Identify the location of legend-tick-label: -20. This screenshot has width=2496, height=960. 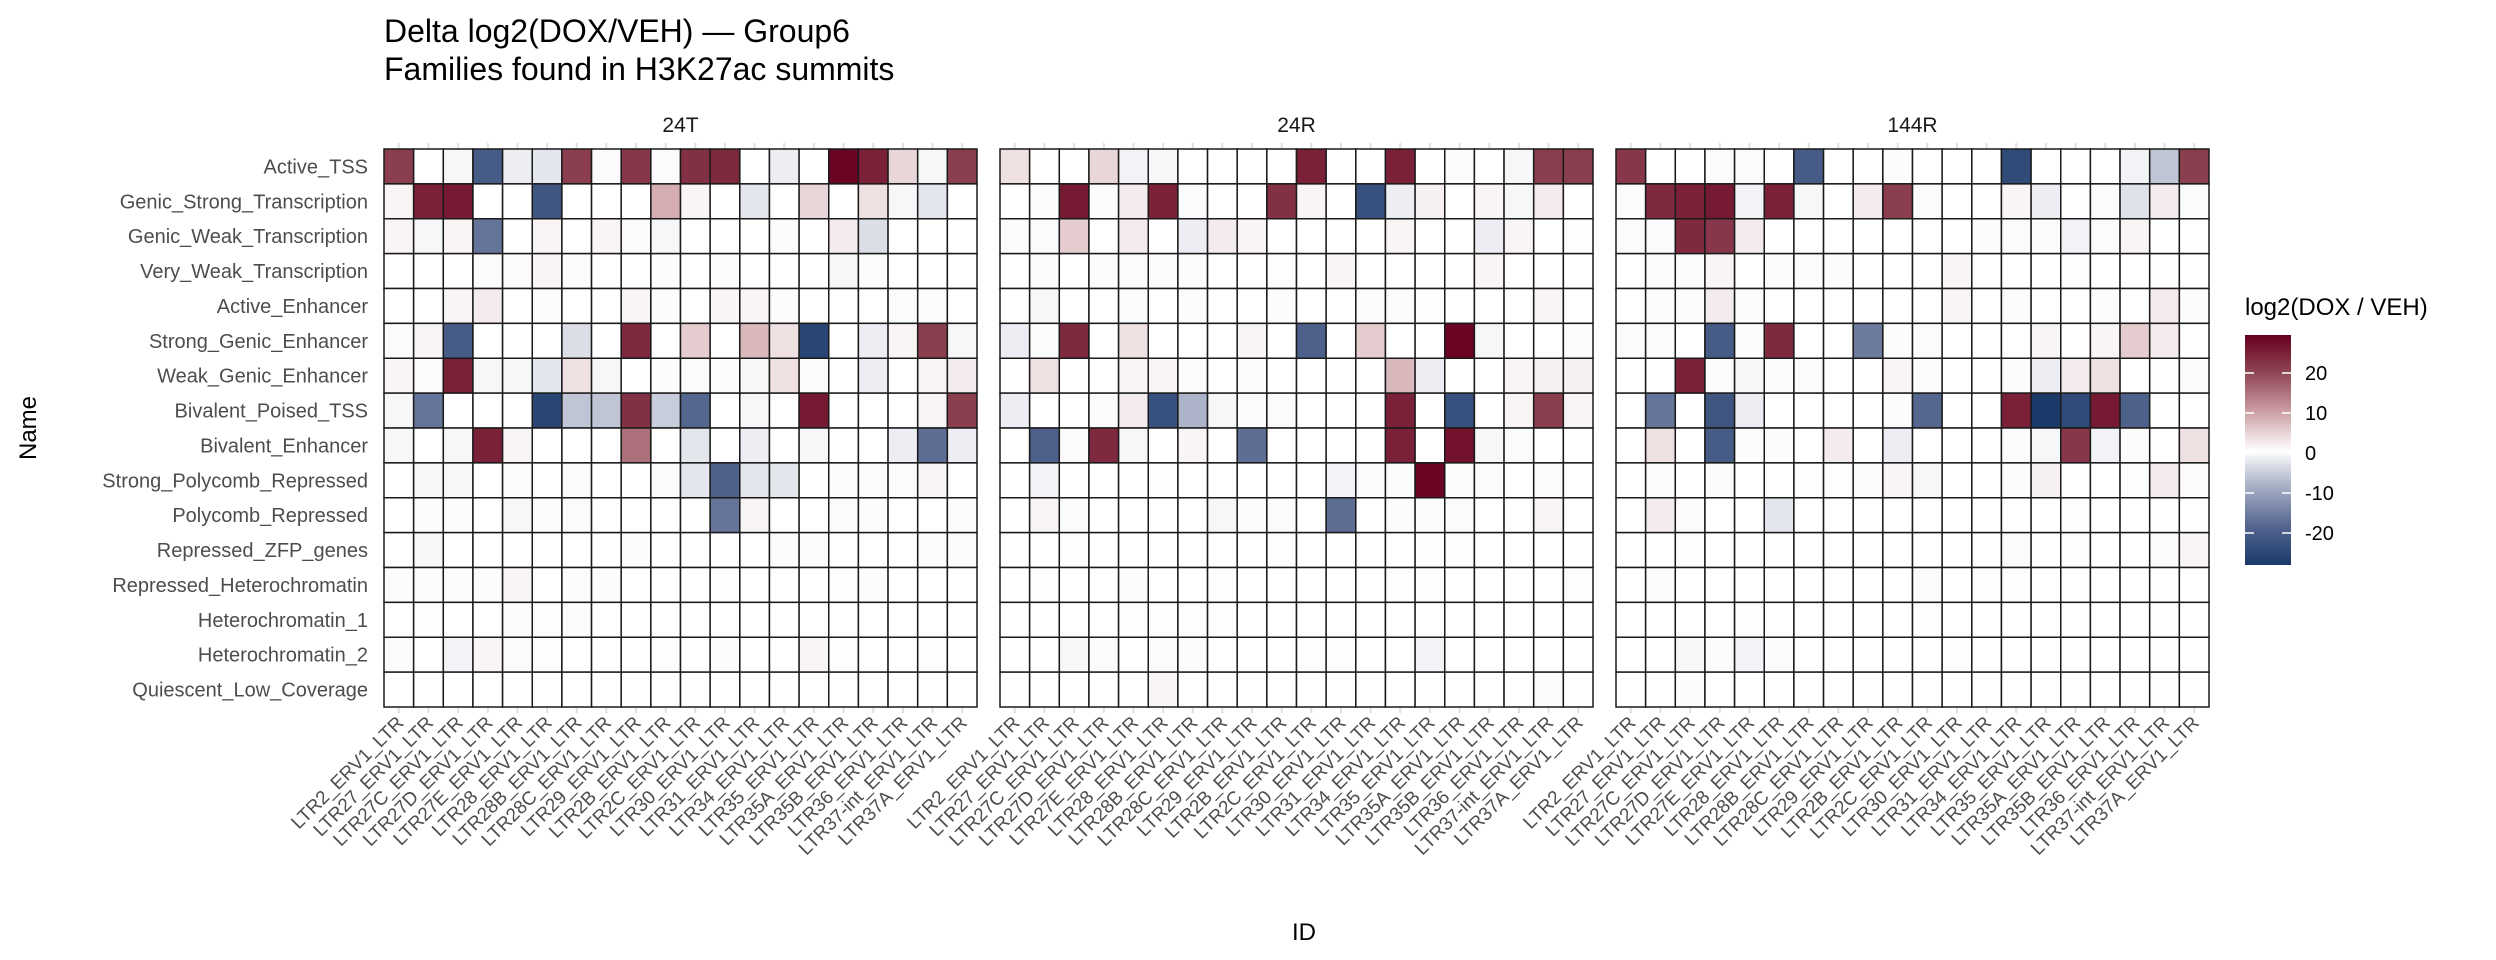
(2319, 534).